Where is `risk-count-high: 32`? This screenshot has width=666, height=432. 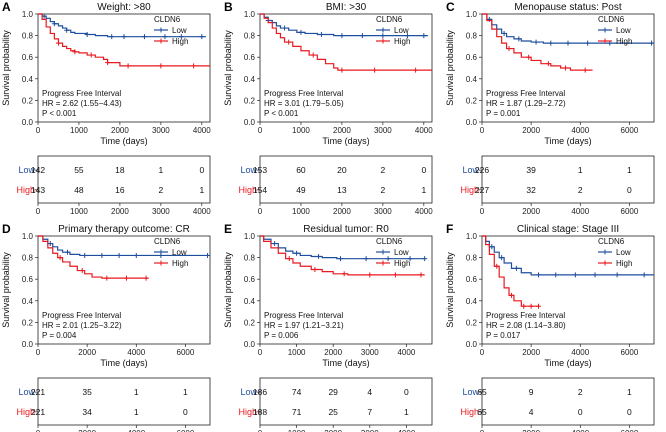
risk-count-high: 32 is located at coordinates (531, 190).